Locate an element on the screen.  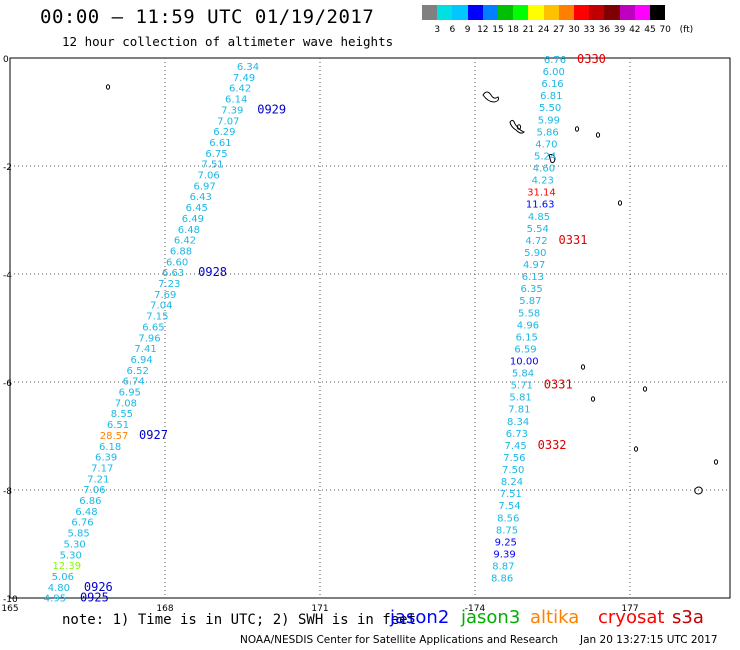
wave-height-value: 7.41 is located at coordinates (145, 349).